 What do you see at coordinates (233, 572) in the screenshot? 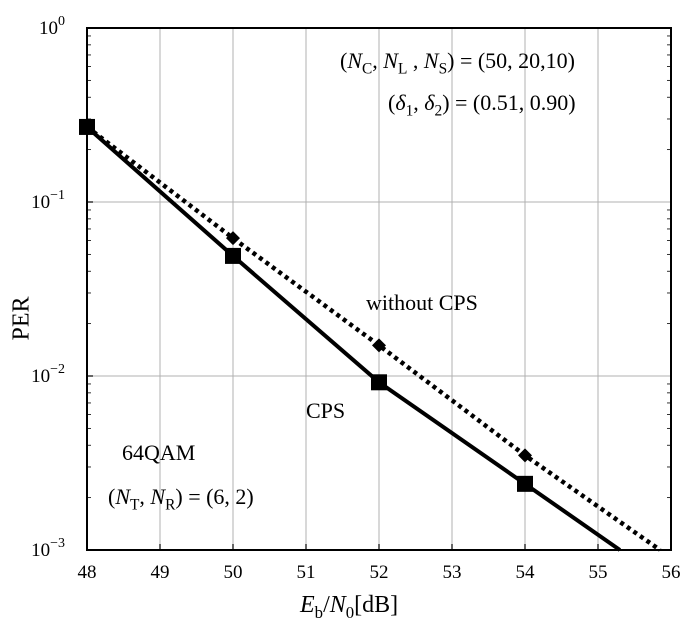
I see `x-tick-label: 50` at bounding box center [233, 572].